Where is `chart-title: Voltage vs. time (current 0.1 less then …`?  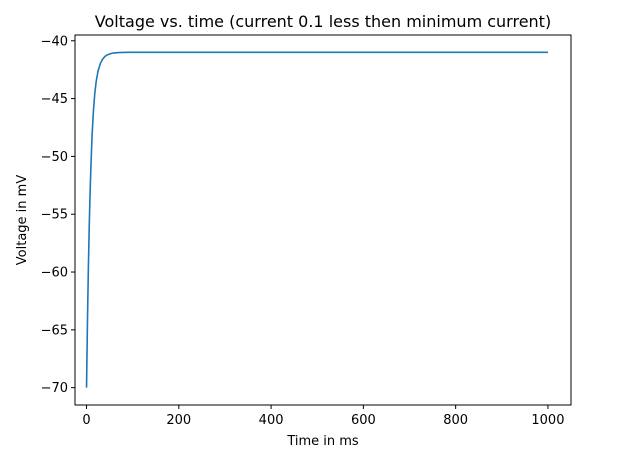
chart-title: Voltage vs. time (current 0.1 less then … is located at coordinates (323, 21).